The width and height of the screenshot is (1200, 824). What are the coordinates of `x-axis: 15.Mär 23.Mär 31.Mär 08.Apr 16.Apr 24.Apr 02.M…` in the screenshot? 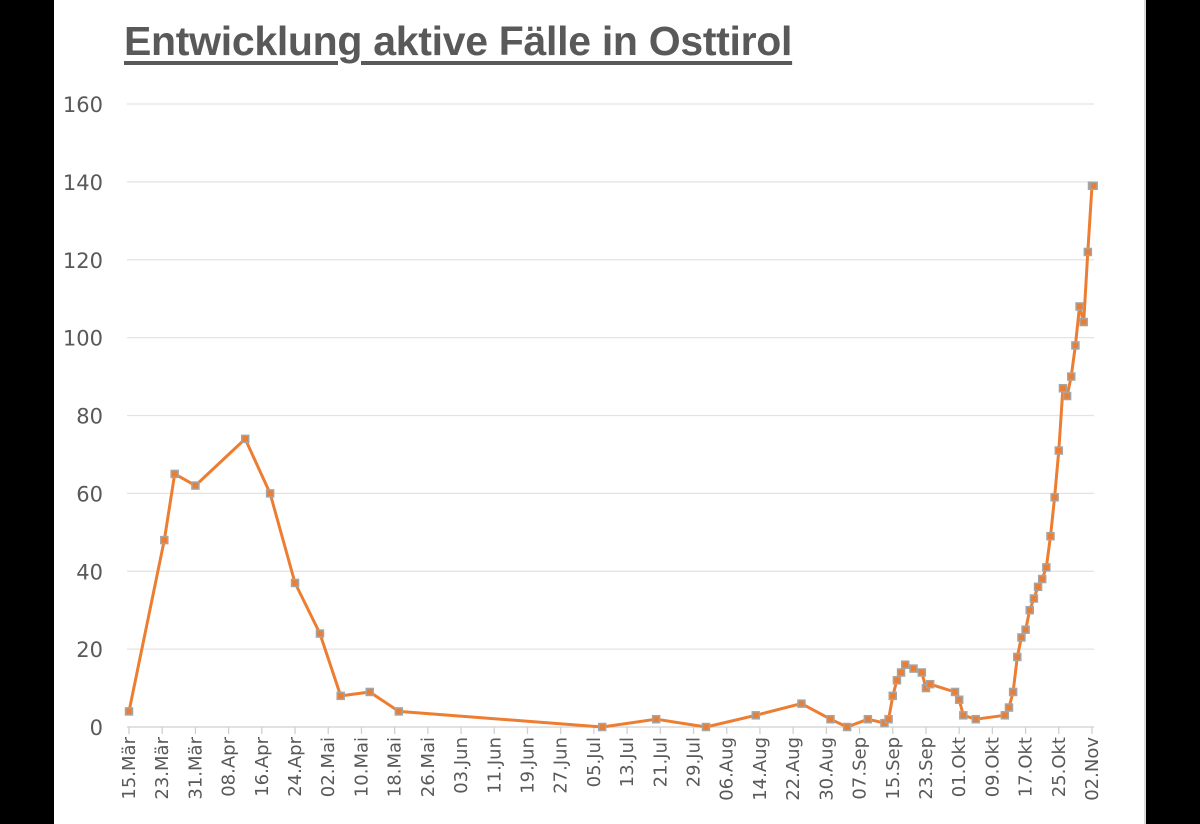 It's located at (611, 764).